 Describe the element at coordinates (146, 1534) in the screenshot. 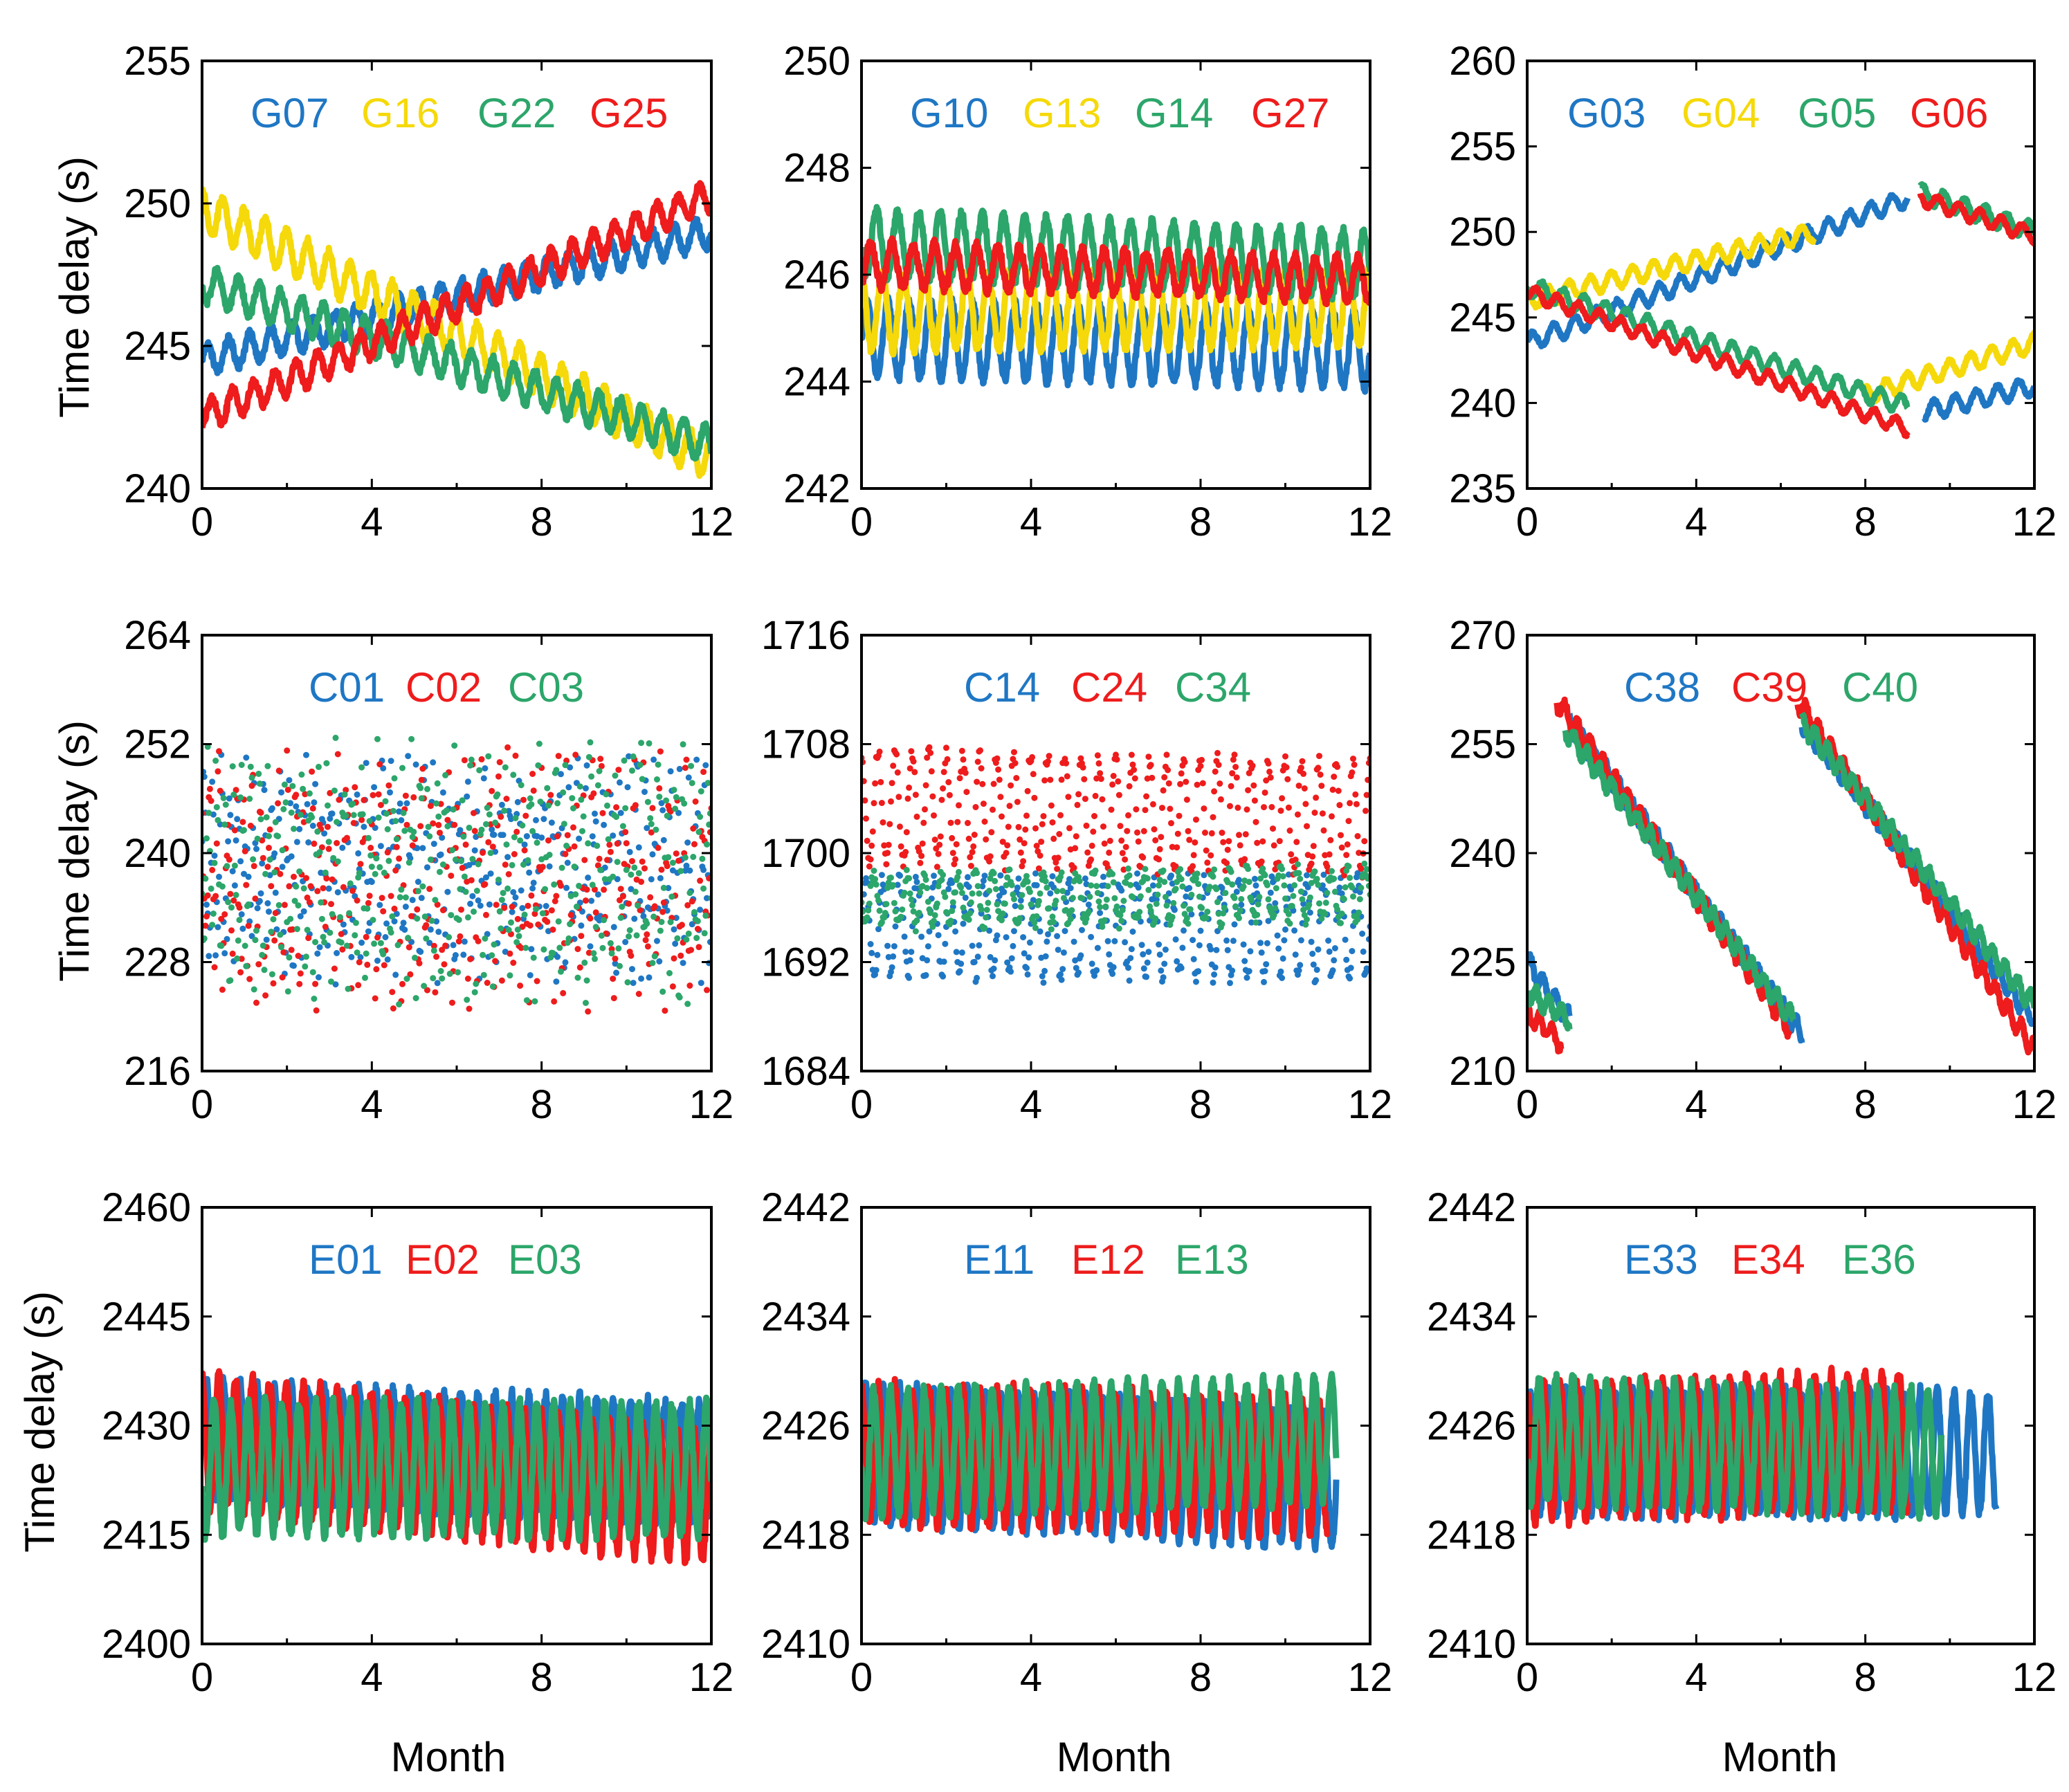

I see `y-tick-label: 2415` at that location.